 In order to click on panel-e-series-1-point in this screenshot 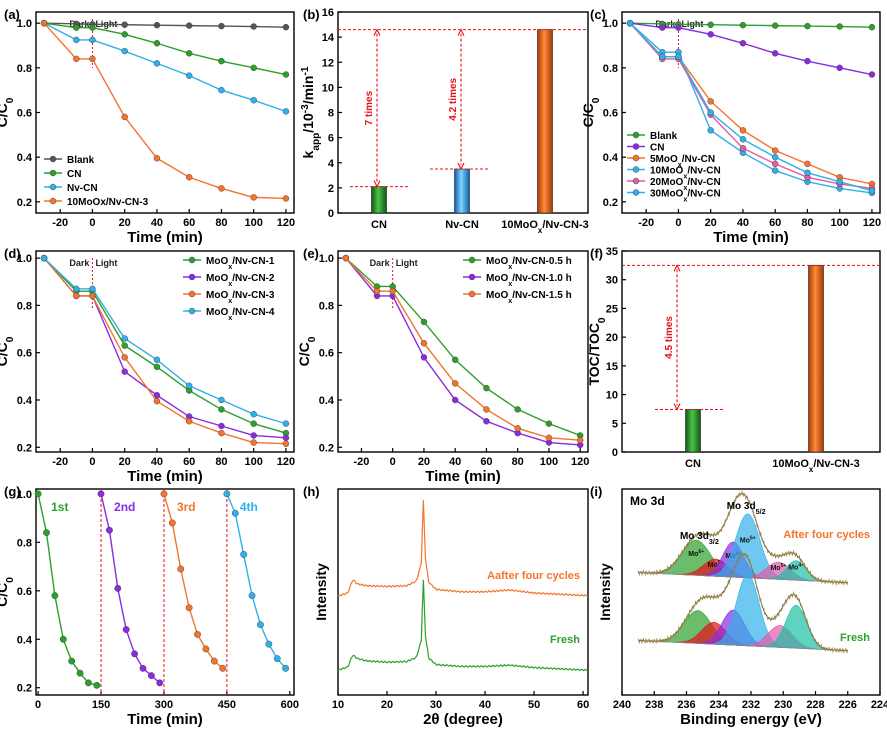, I will do `click(455, 400)`.